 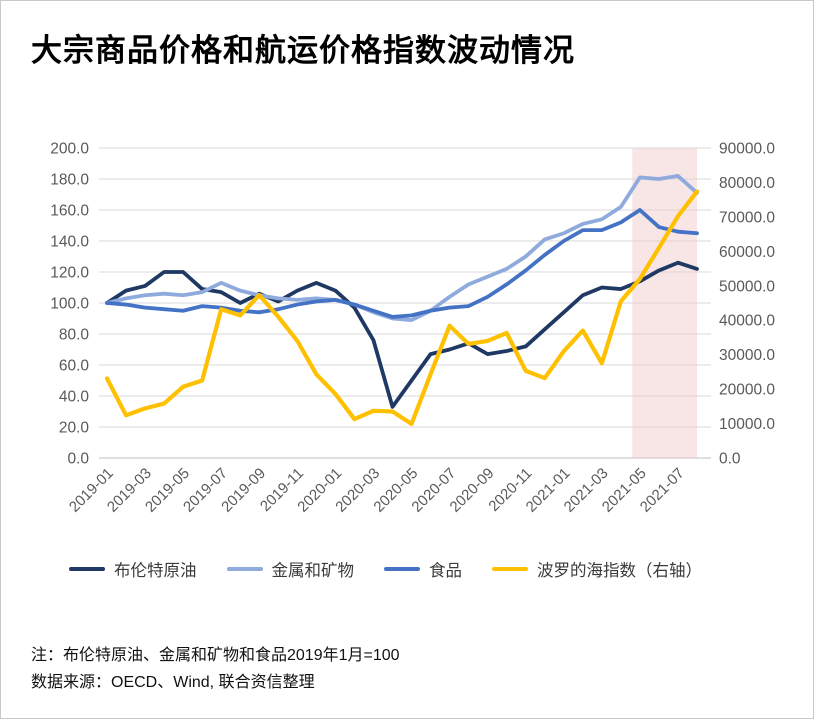 What do you see at coordinates (747, 355) in the screenshot?
I see `y-axis-right-tick: 30000.0` at bounding box center [747, 355].